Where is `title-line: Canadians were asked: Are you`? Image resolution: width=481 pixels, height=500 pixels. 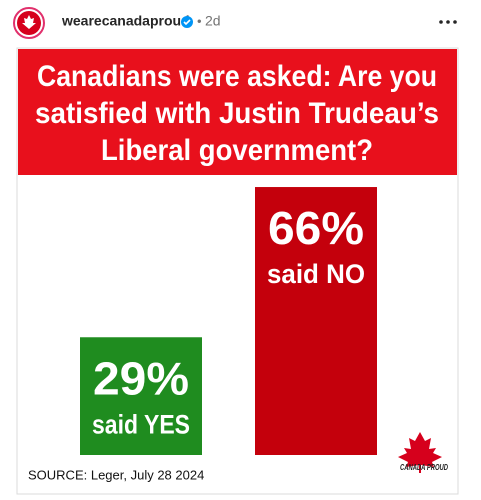 title-line: Canadians were asked: Are you is located at coordinates (237, 76).